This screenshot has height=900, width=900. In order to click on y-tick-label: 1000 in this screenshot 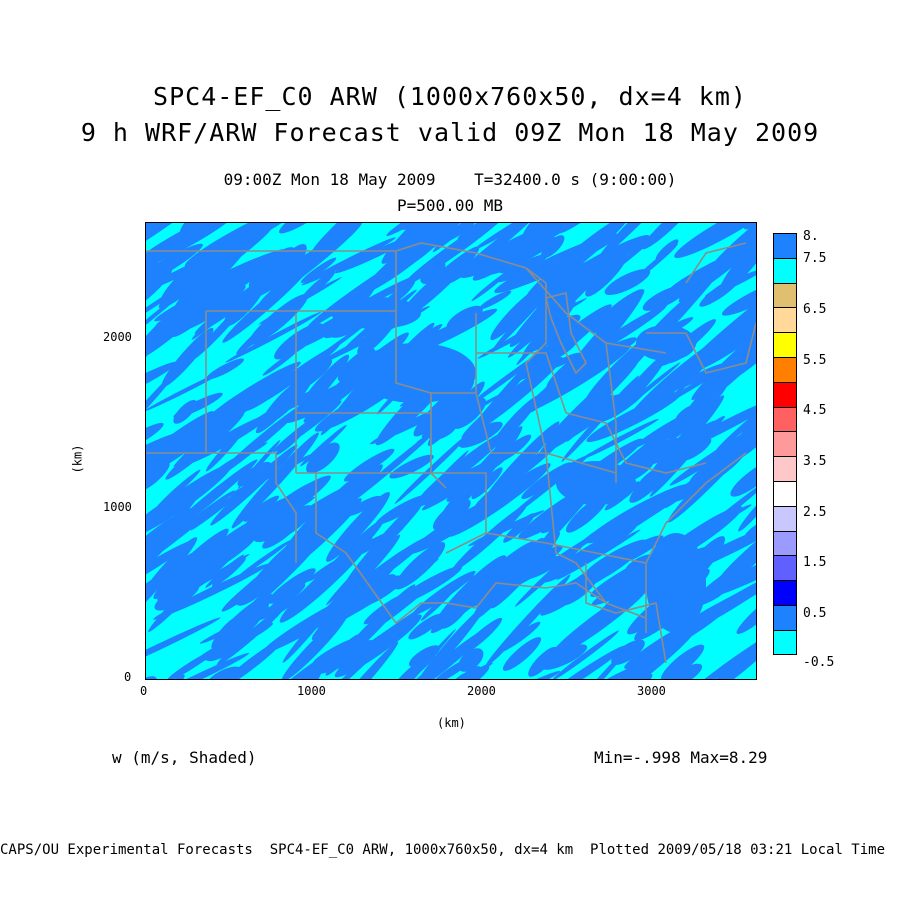, I will do `click(117, 507)`.